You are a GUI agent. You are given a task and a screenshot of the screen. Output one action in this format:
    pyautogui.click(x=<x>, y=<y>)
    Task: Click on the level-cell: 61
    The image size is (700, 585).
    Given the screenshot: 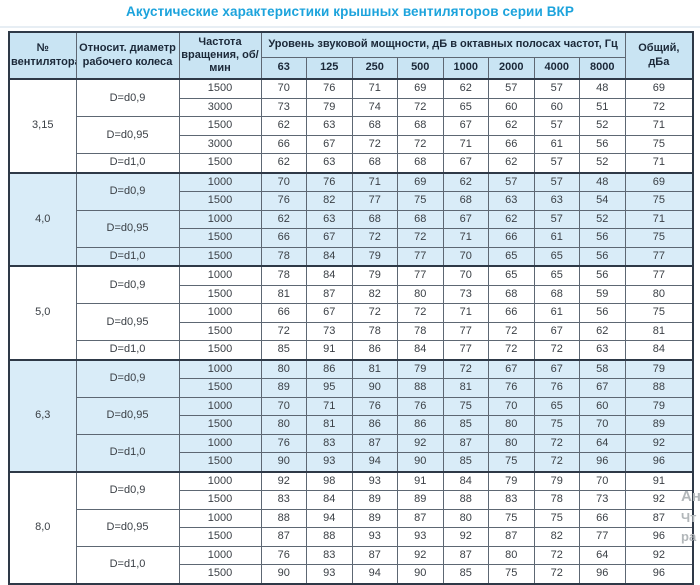 What is the action you would take?
    pyautogui.click(x=556, y=144)
    